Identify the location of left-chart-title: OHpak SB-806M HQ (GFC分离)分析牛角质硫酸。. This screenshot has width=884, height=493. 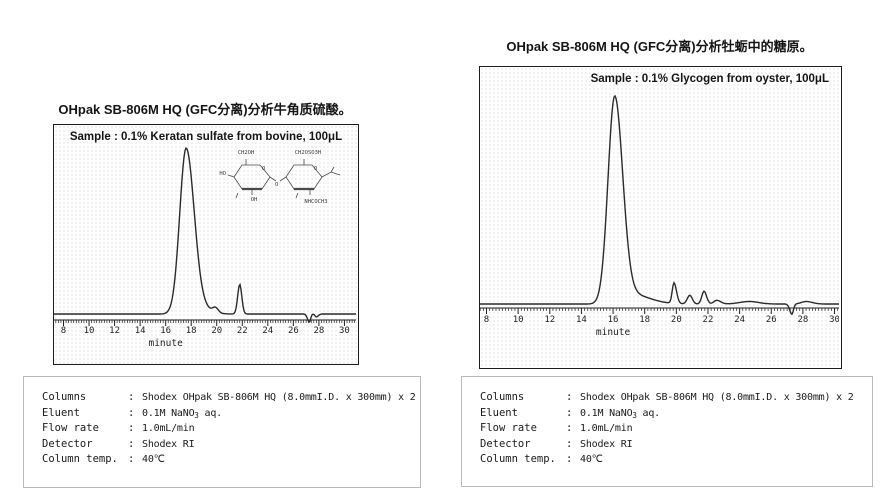
(205, 109).